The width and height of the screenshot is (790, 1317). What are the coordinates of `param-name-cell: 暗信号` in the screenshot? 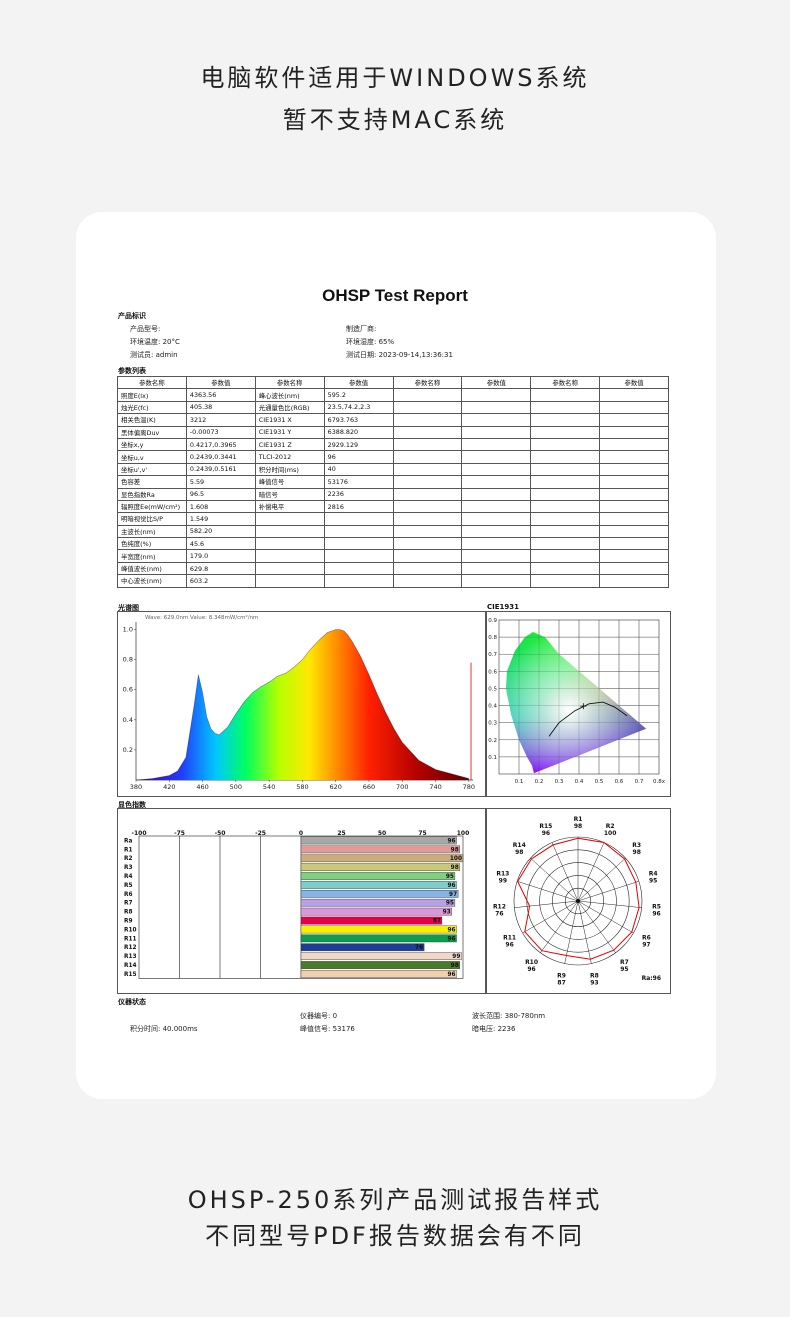 It's located at (289, 494).